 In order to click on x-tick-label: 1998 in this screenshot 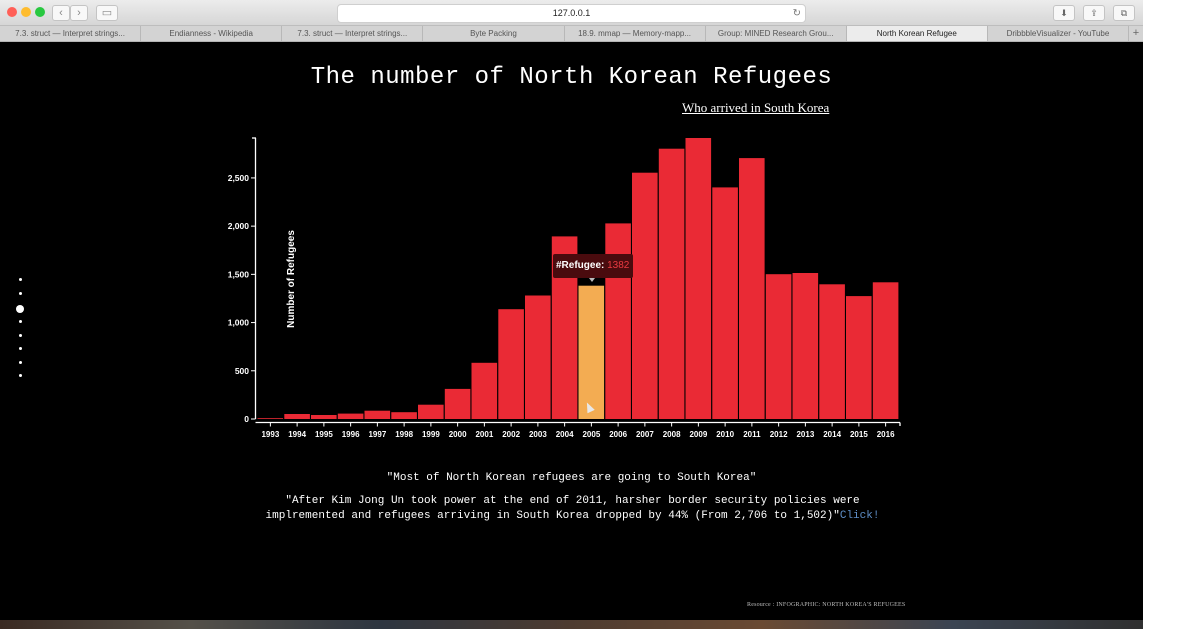, I will do `click(404, 434)`.